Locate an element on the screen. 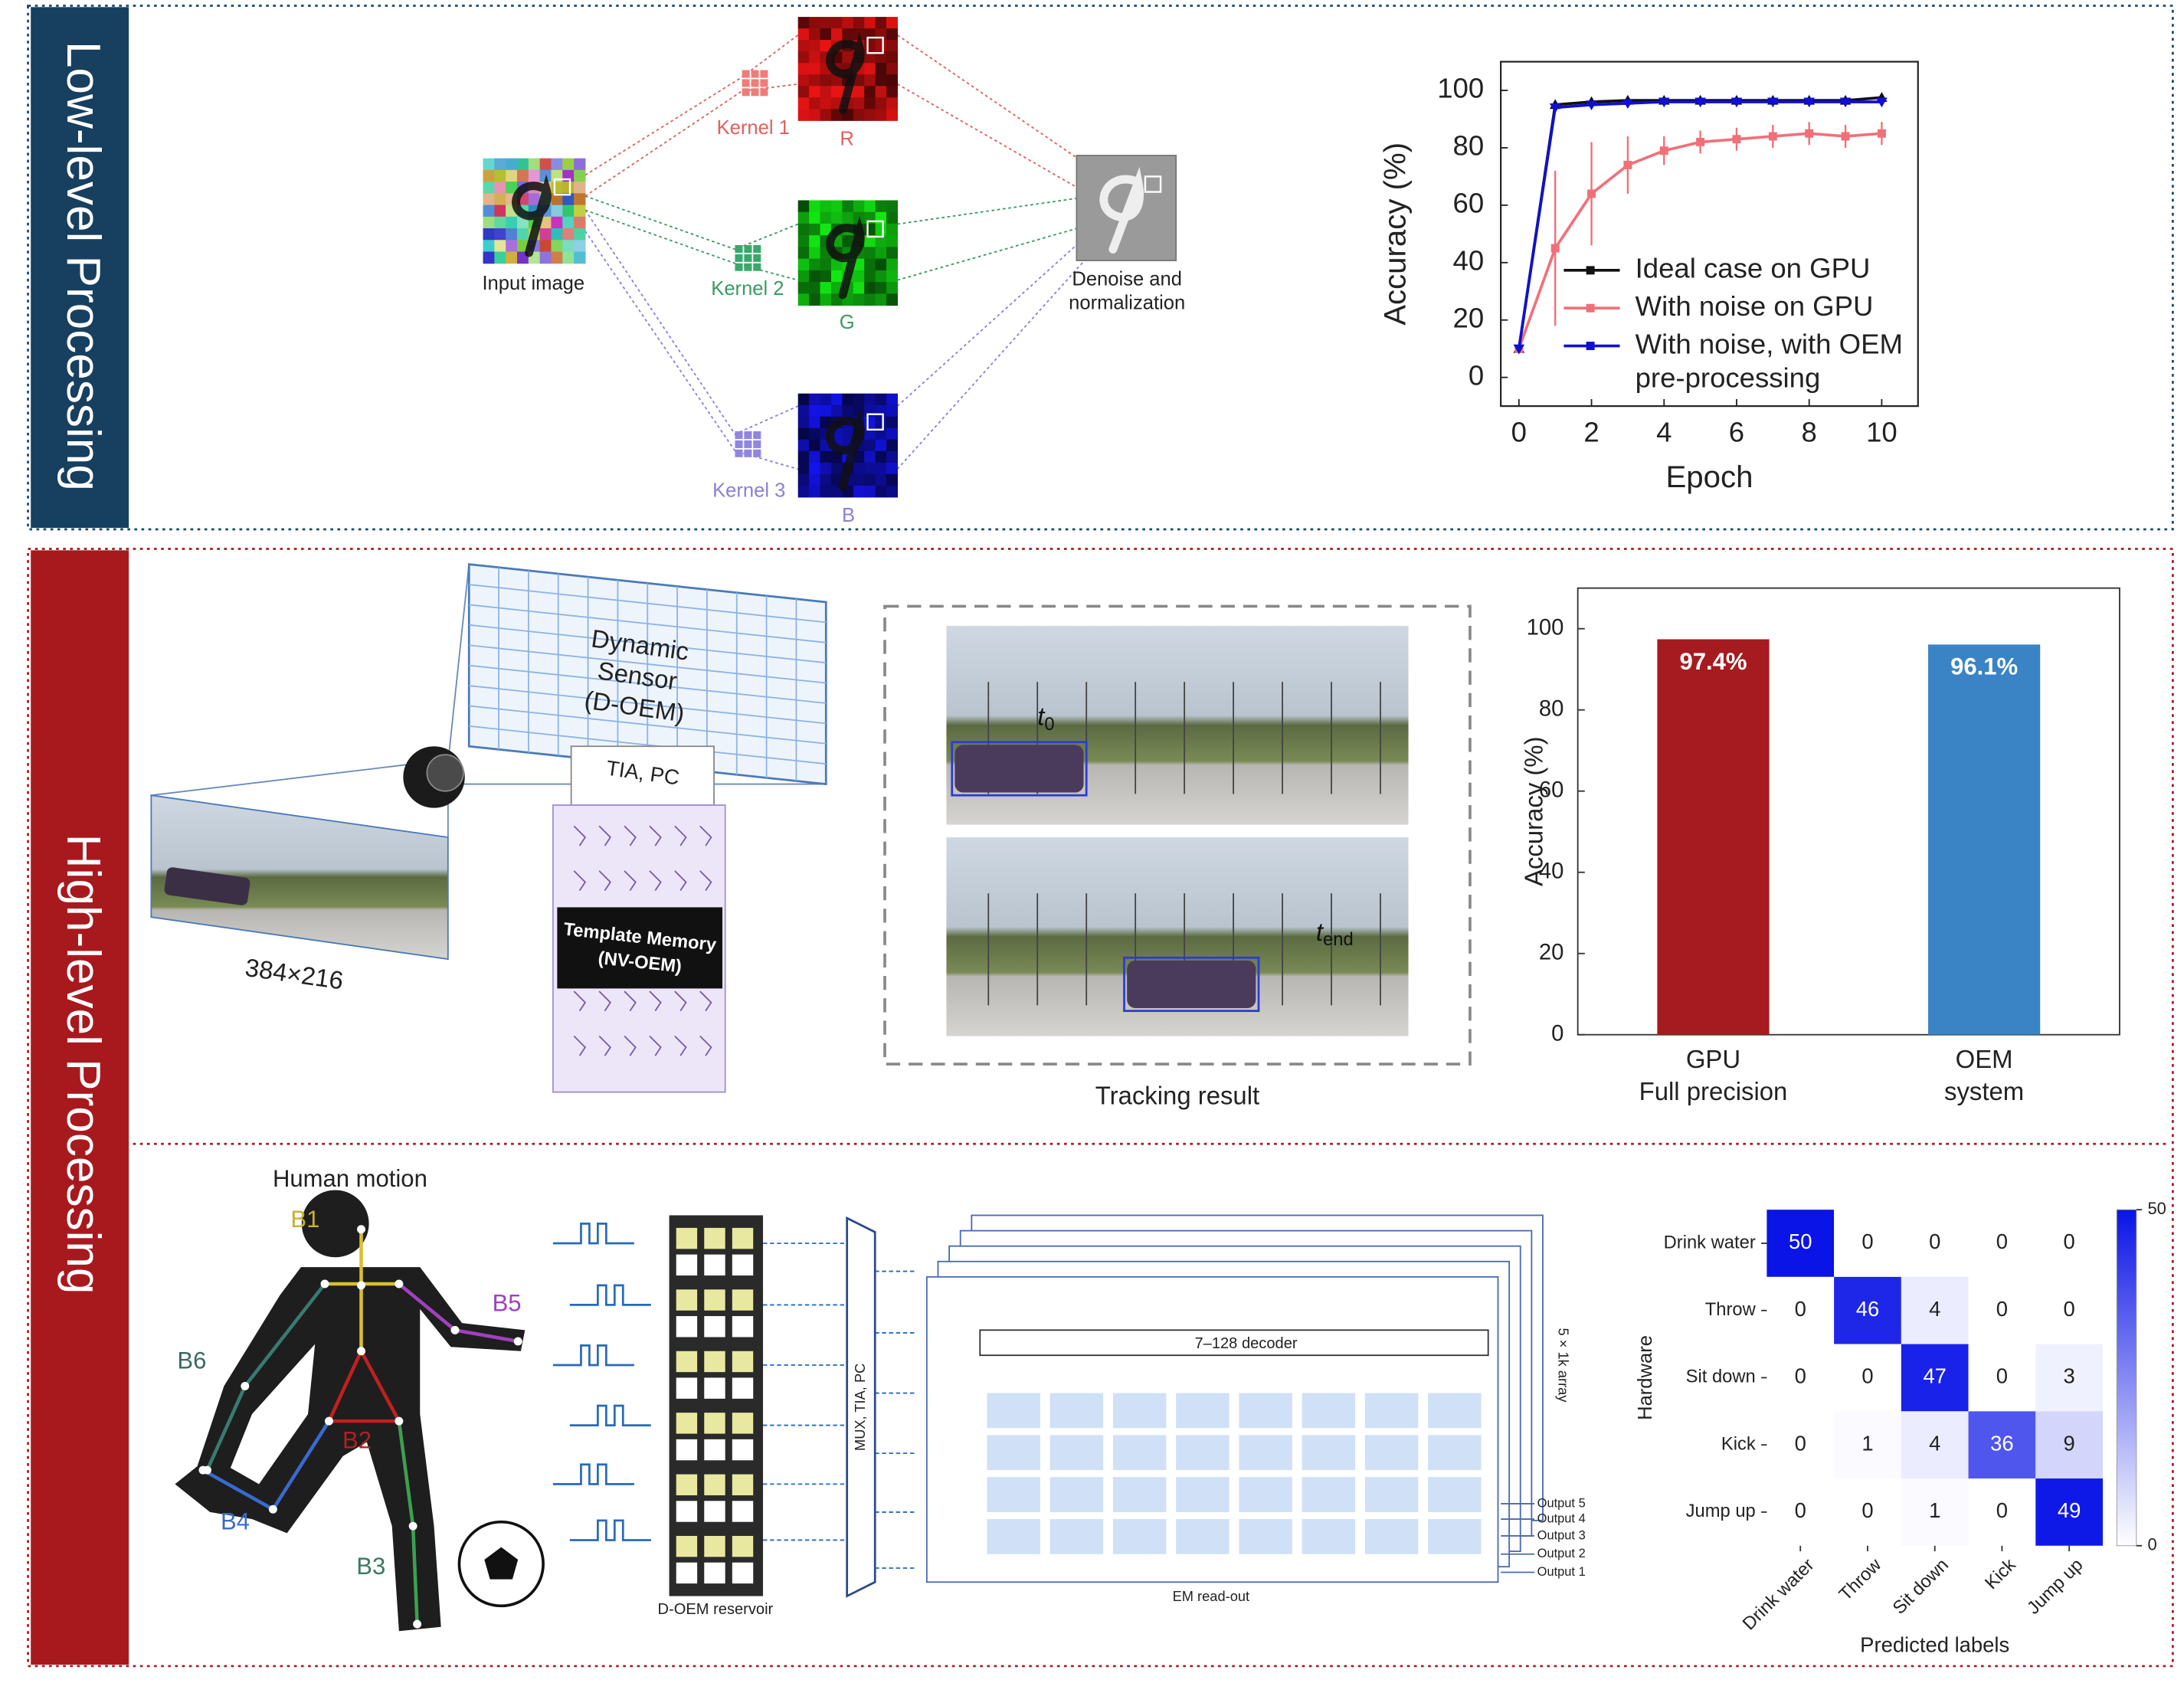 This screenshot has width=2184, height=1683. y-tick-label: Drink water is located at coordinates (1710, 1242).